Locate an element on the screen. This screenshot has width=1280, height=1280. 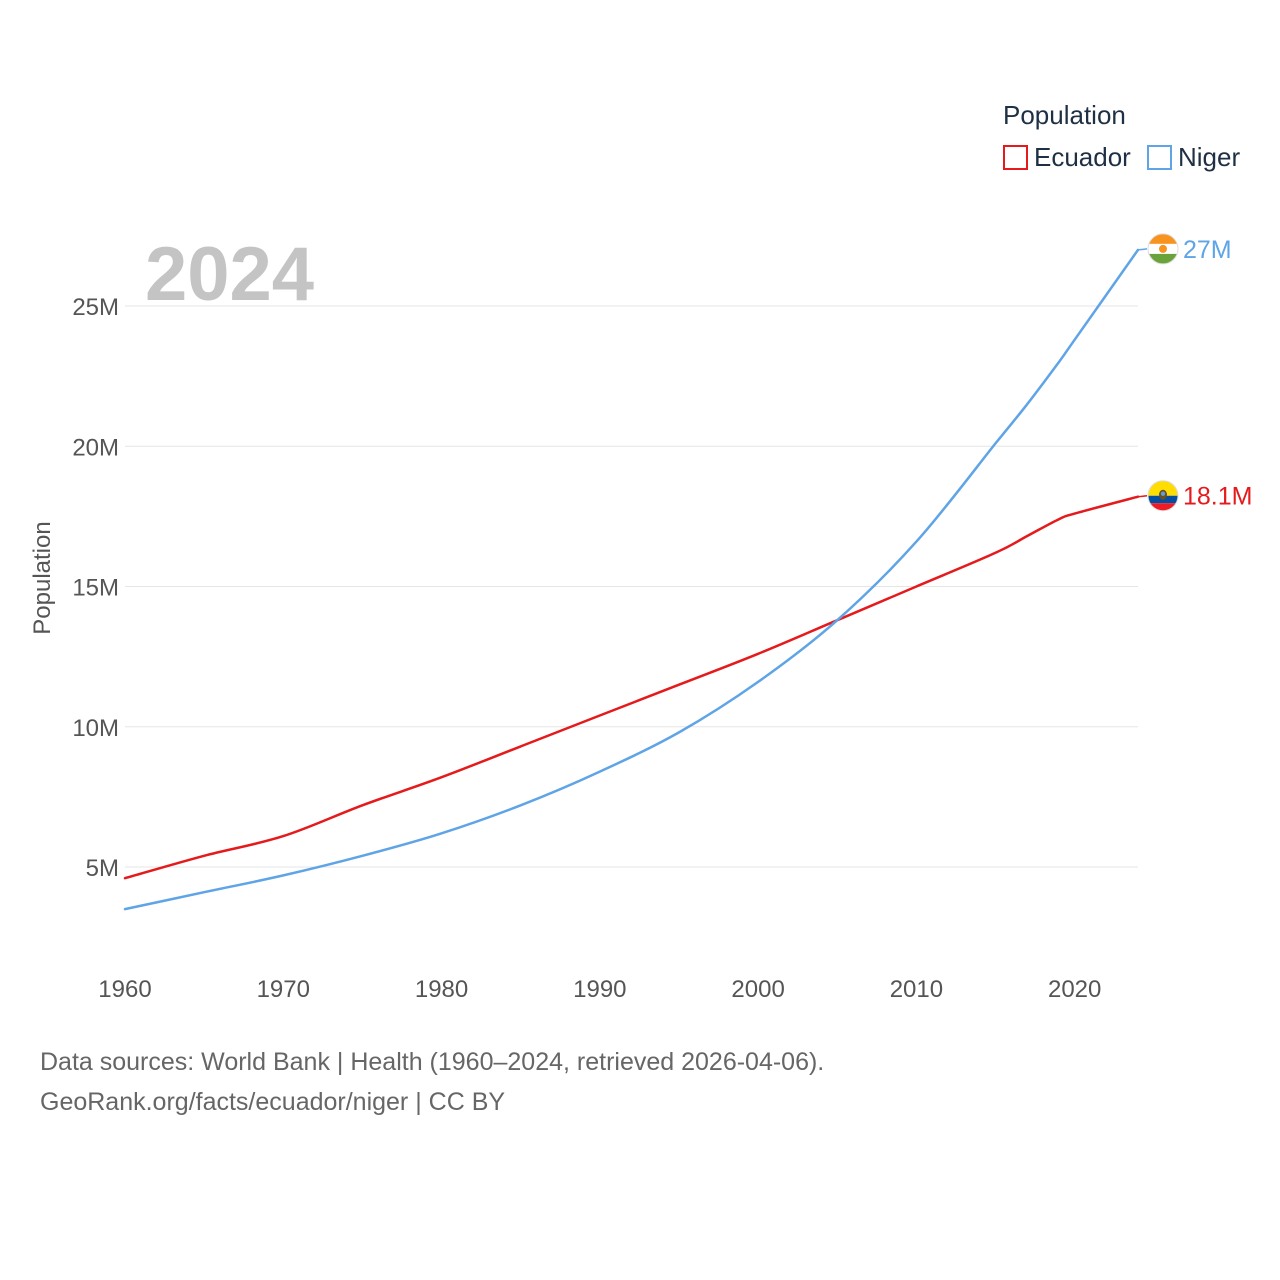
x-tick-label: 2000 is located at coordinates (757, 989).